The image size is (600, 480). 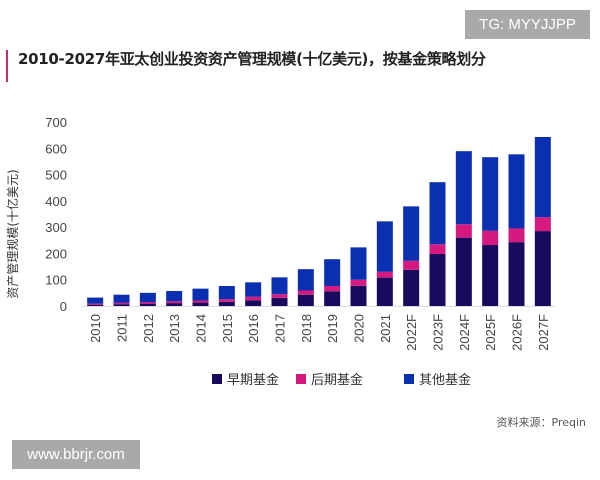 I want to click on y-tick-label: 400, so click(x=56, y=201).